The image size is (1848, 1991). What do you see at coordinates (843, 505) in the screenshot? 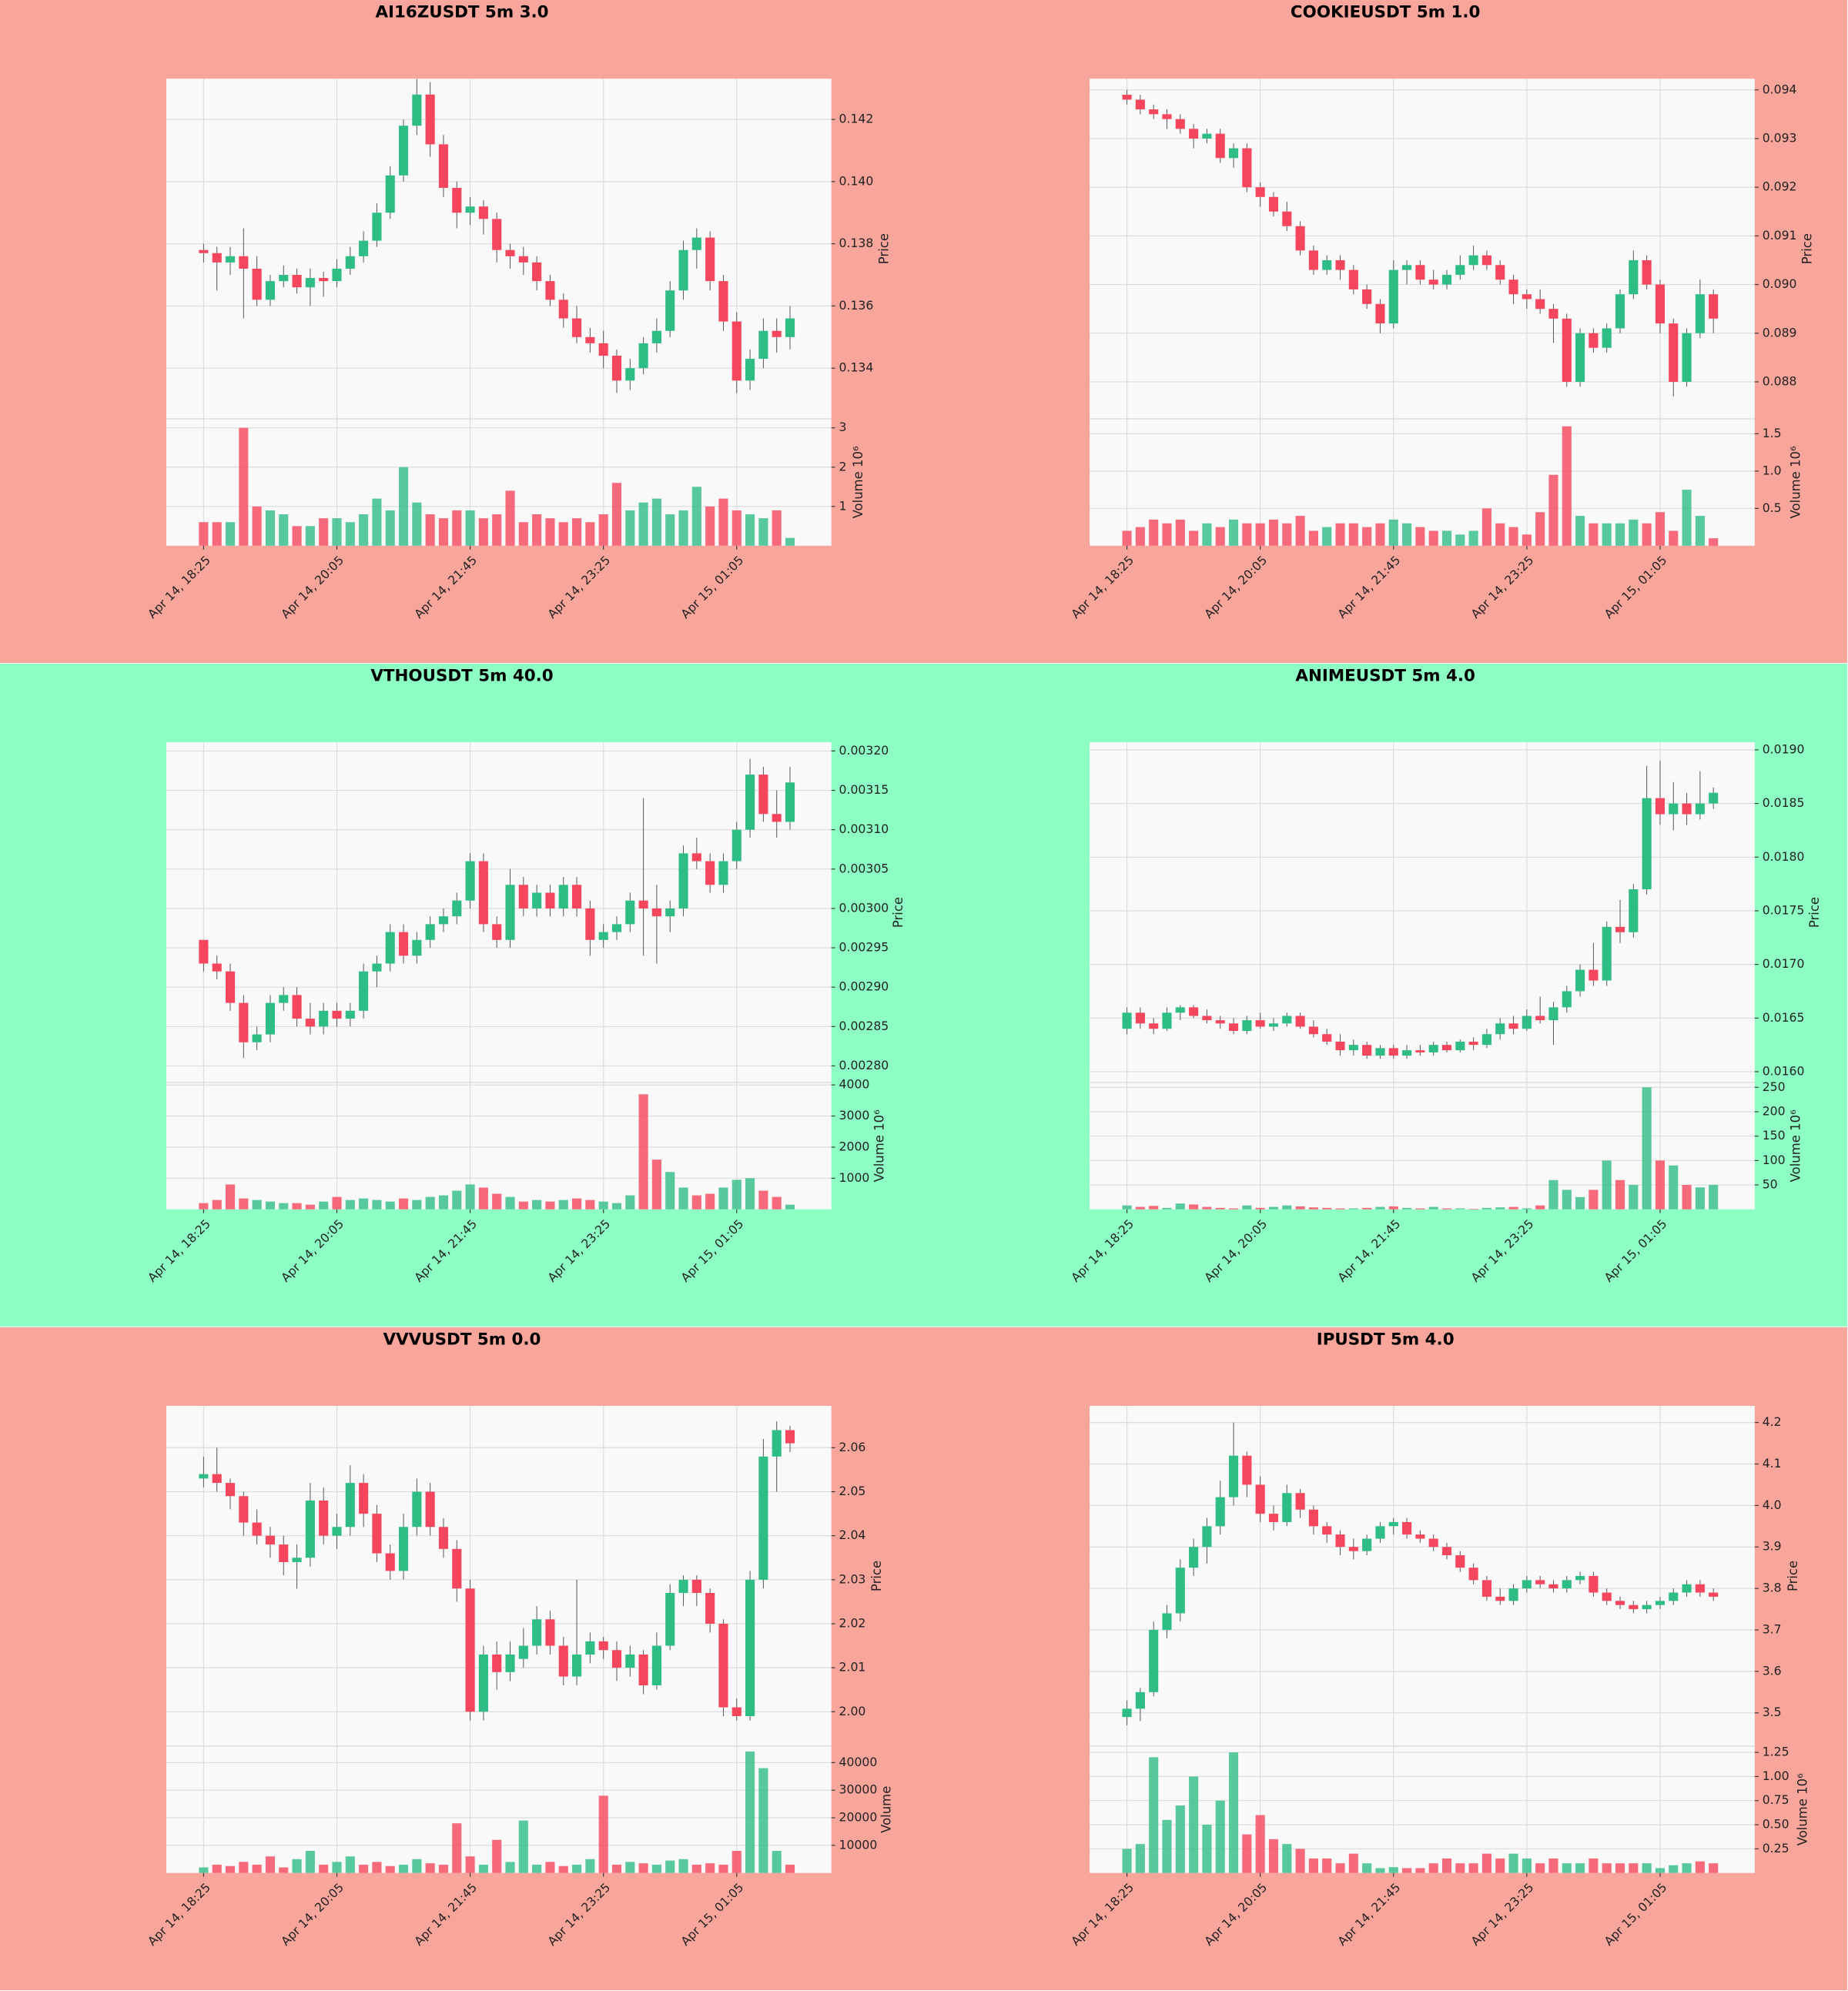
I see `volume-tick-label: 1` at bounding box center [843, 505].